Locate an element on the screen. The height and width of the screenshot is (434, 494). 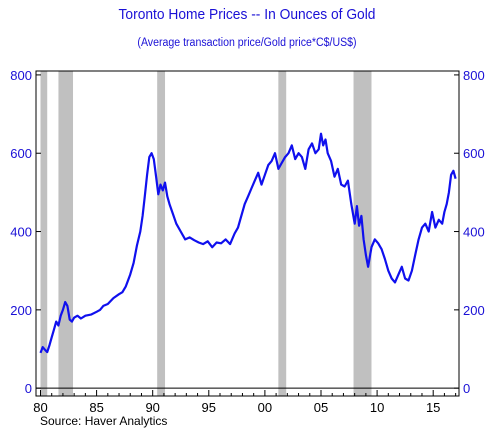
x-axis-ticks: 80 85 90 95 00 05 10 15 is located at coordinates (245, 402).